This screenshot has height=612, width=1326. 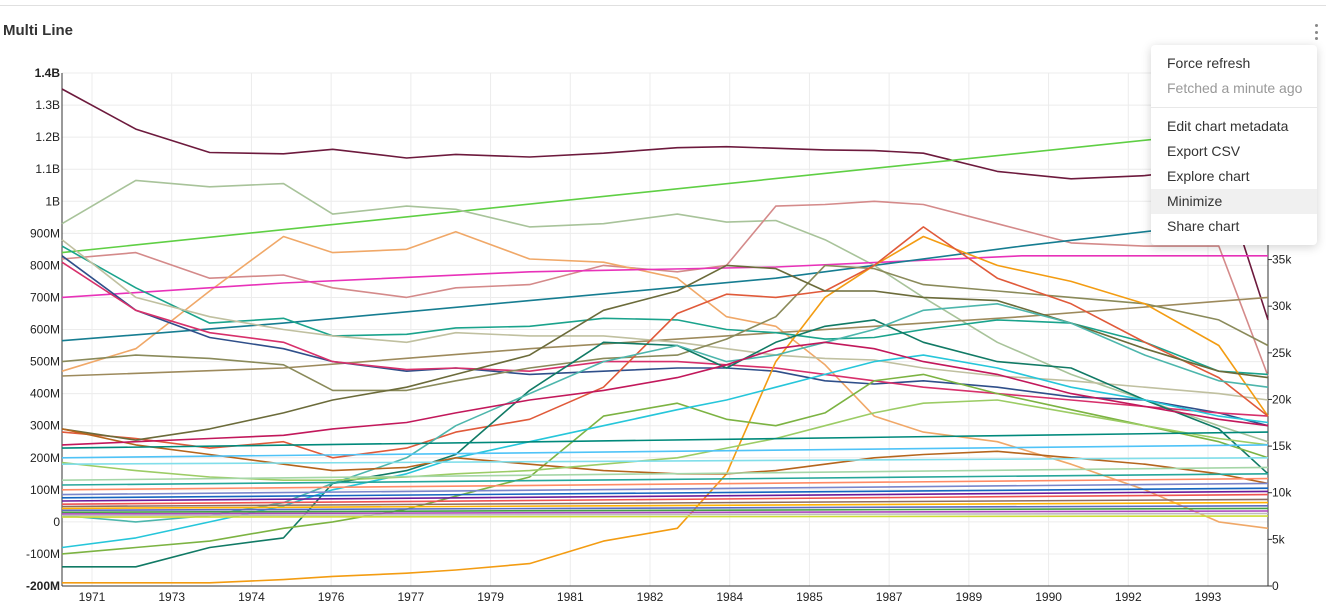 What do you see at coordinates (411, 597) in the screenshot?
I see `x-tick-label: 1977` at bounding box center [411, 597].